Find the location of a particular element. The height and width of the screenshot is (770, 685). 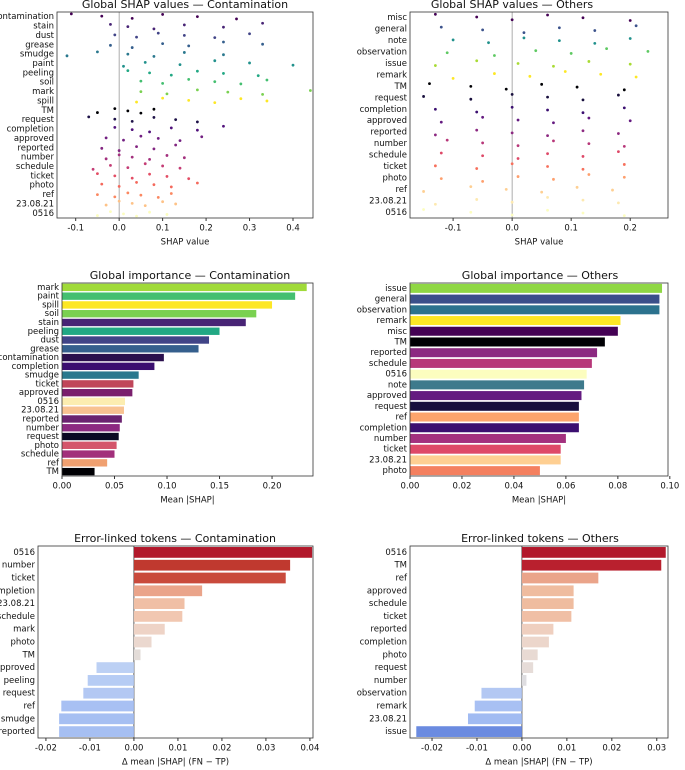

y-tick-label: 0516 is located at coordinates (24, 553).